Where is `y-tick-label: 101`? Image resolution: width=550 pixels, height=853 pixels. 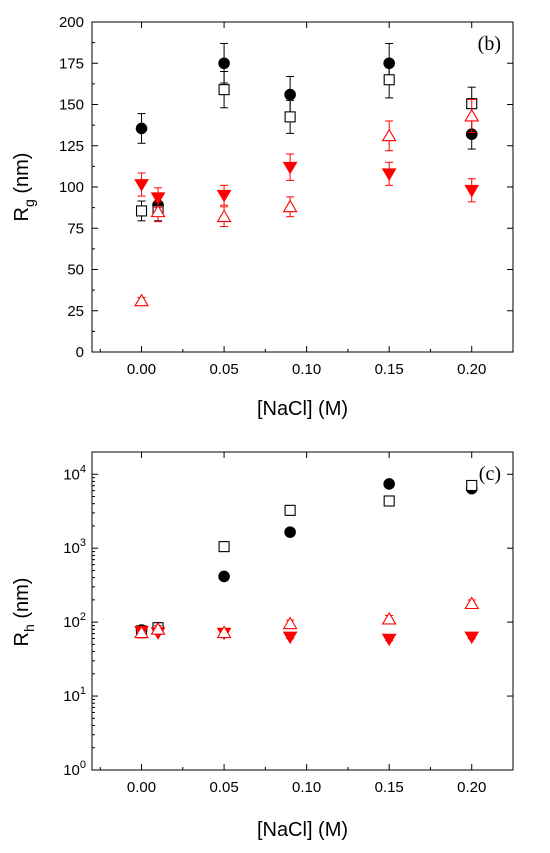 y-tick-label: 101 is located at coordinates (74, 695).